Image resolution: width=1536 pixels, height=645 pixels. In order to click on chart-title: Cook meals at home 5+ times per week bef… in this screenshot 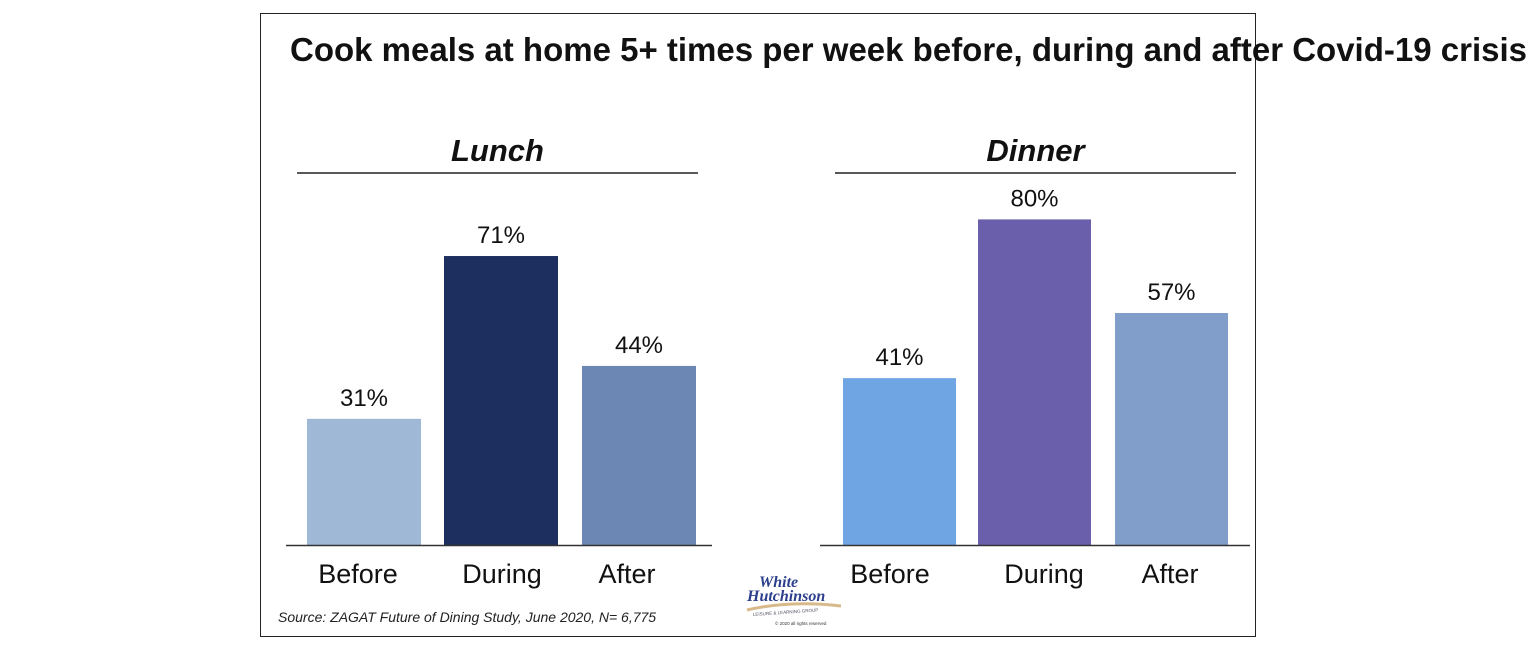, I will do `click(908, 49)`.